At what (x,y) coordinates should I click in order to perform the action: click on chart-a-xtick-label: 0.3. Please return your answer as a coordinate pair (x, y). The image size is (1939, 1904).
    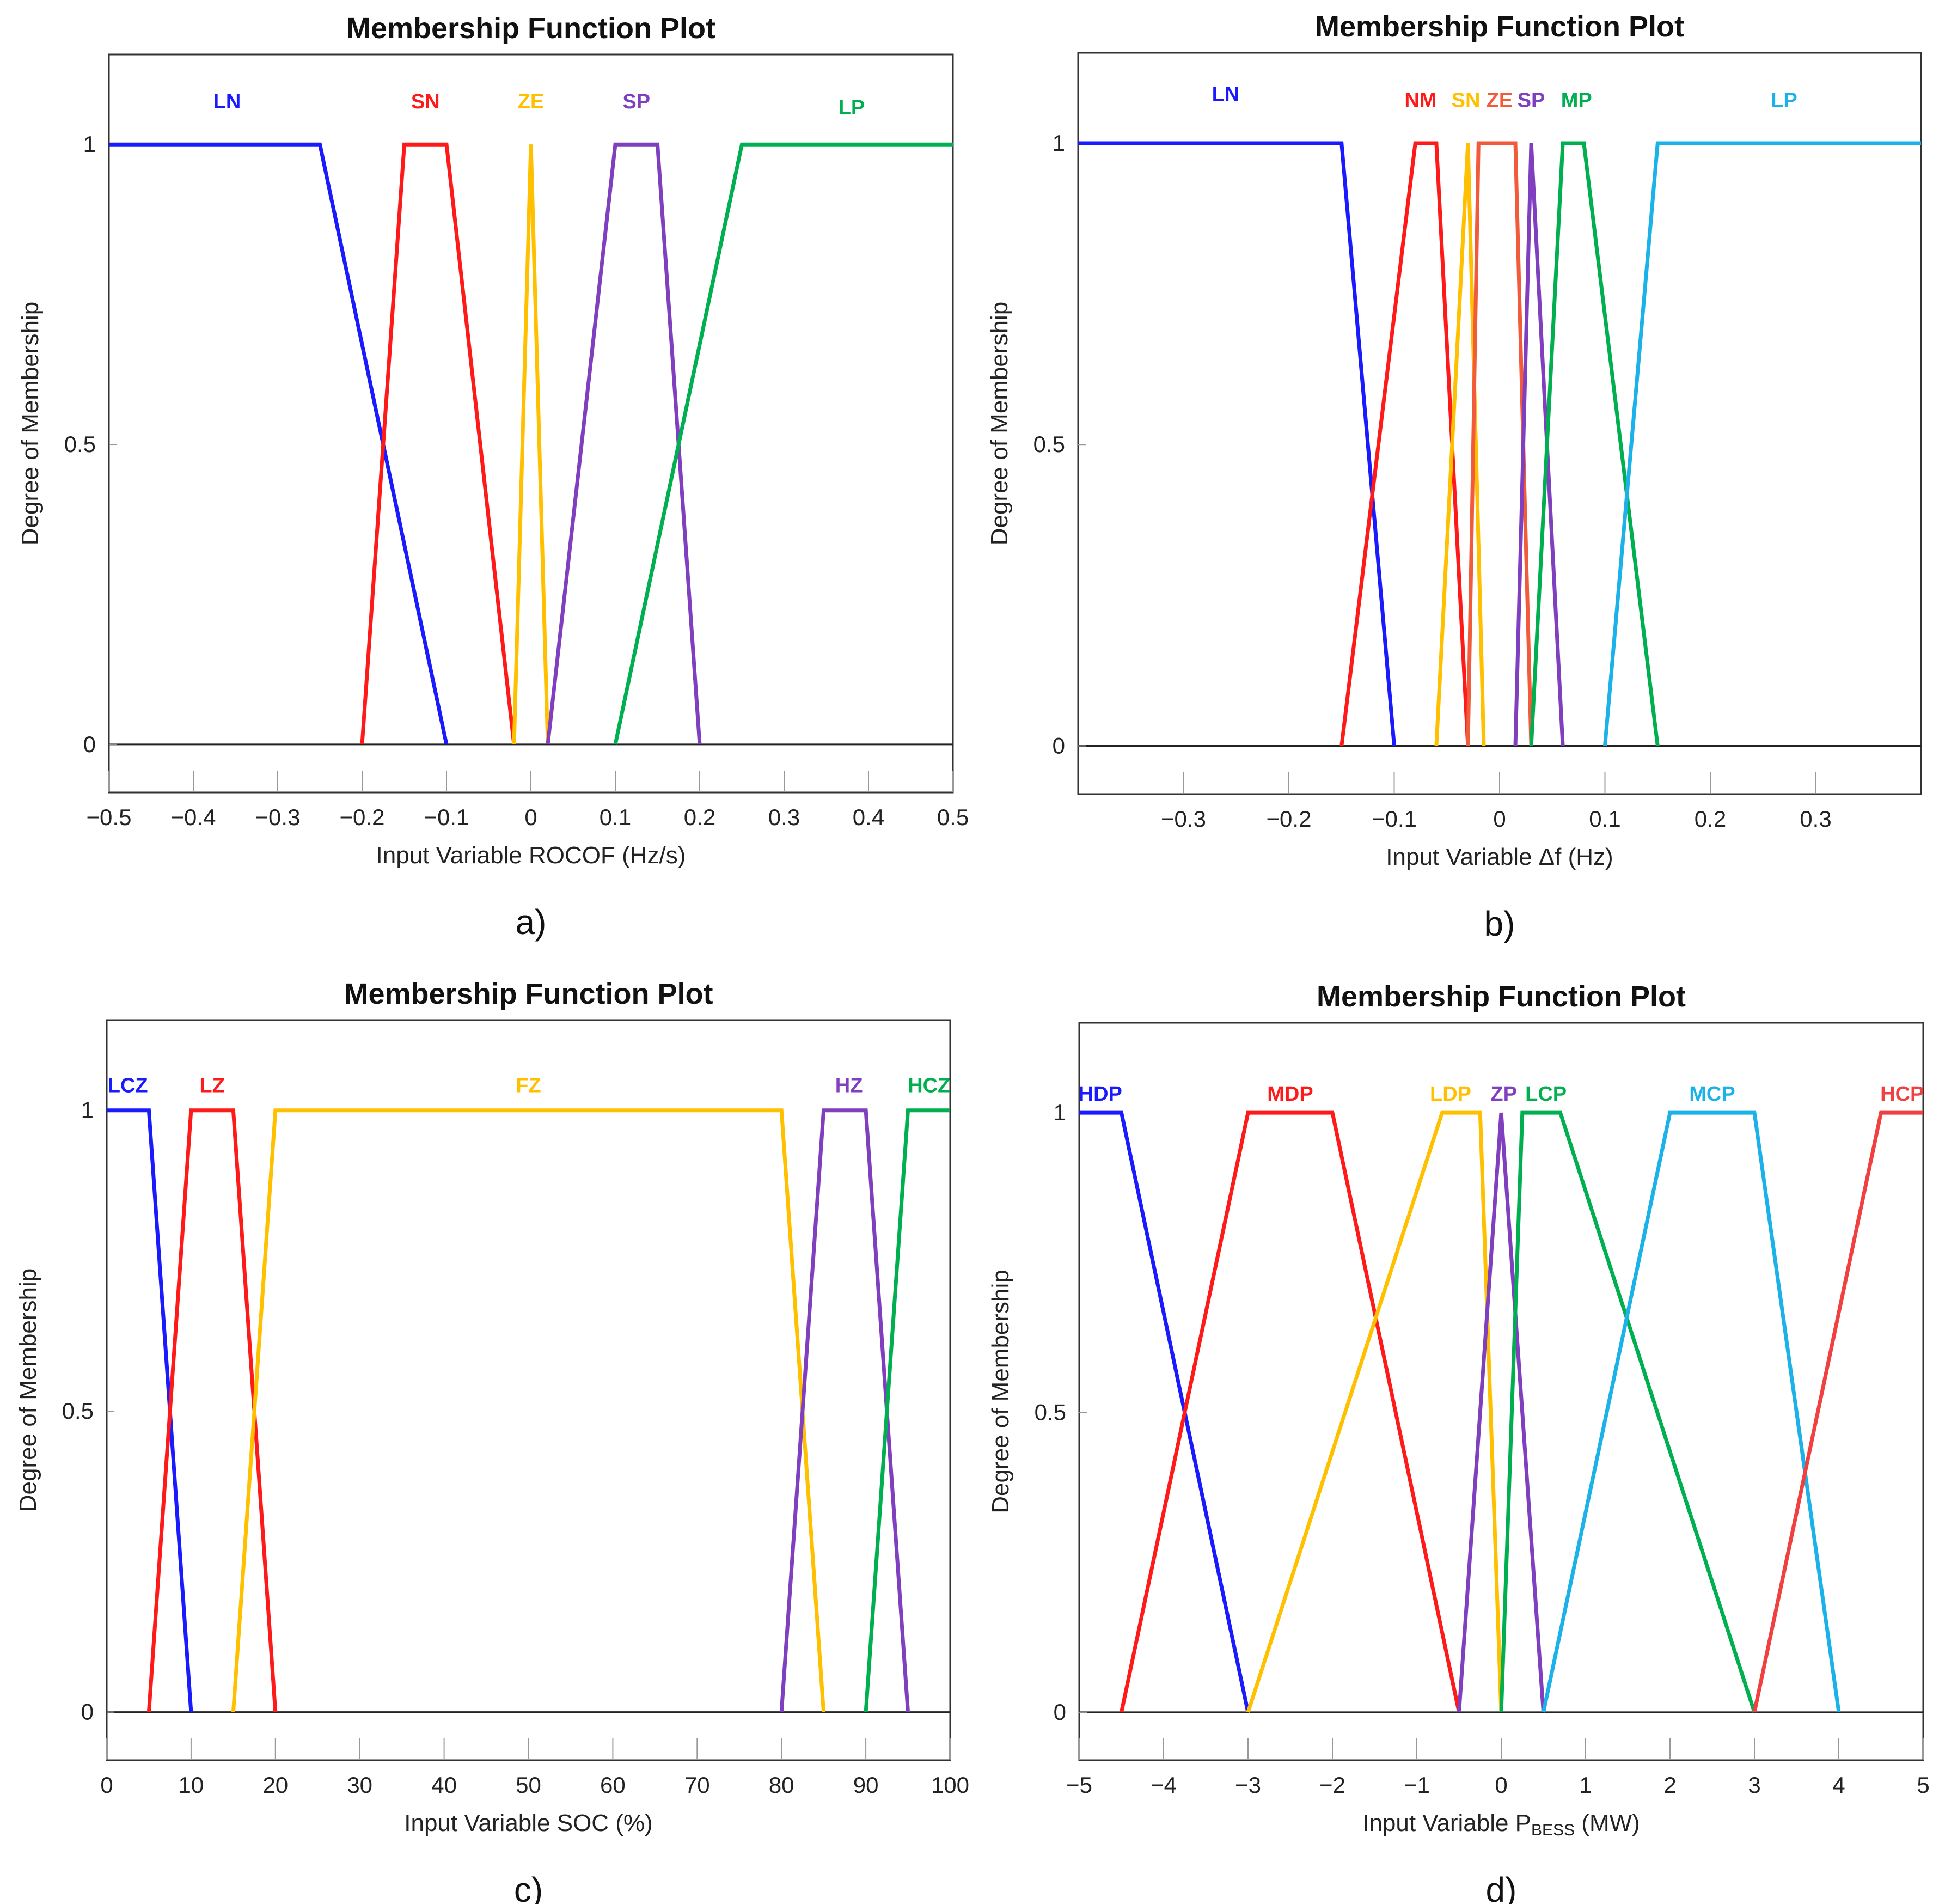
    Looking at the image, I should click on (784, 817).